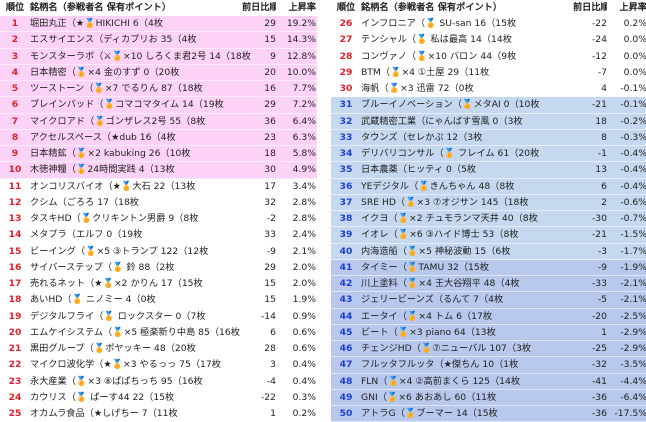 The height and width of the screenshot is (422, 646). I want to click on rank-cell: 6, so click(15, 105).